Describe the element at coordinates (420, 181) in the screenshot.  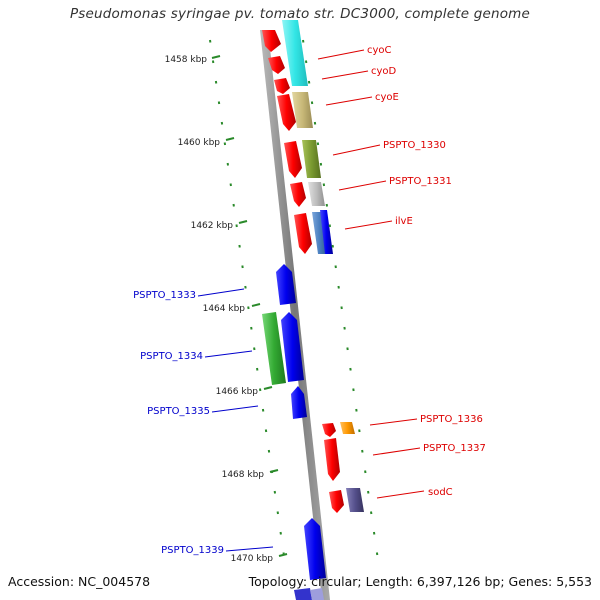
I see `gene-label-PSPTO_1331: PSPTO_1331` at that location.